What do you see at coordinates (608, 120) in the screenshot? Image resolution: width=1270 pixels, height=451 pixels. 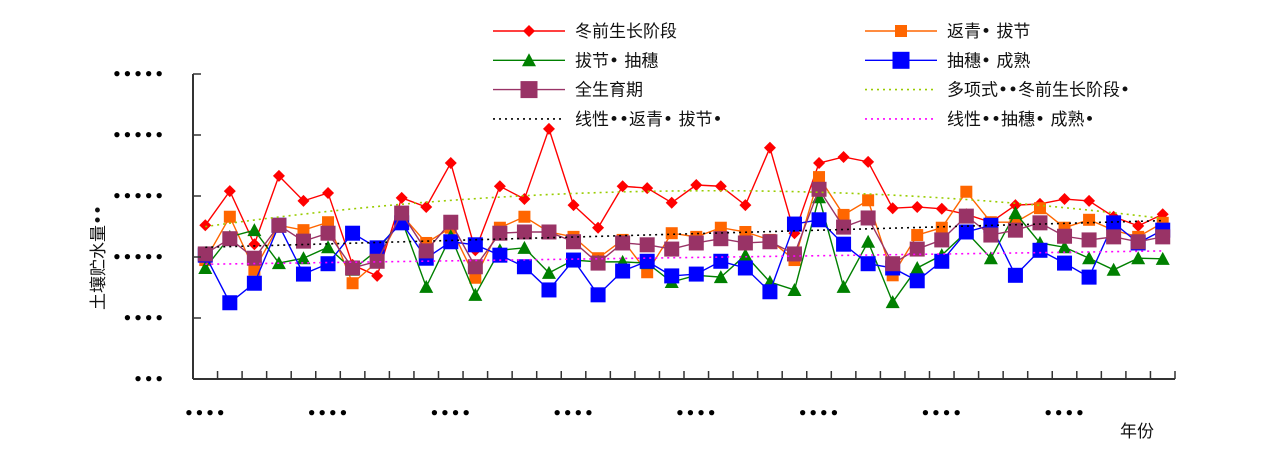 I see `legend-item: 线性••返青• 拔节•` at bounding box center [608, 120].